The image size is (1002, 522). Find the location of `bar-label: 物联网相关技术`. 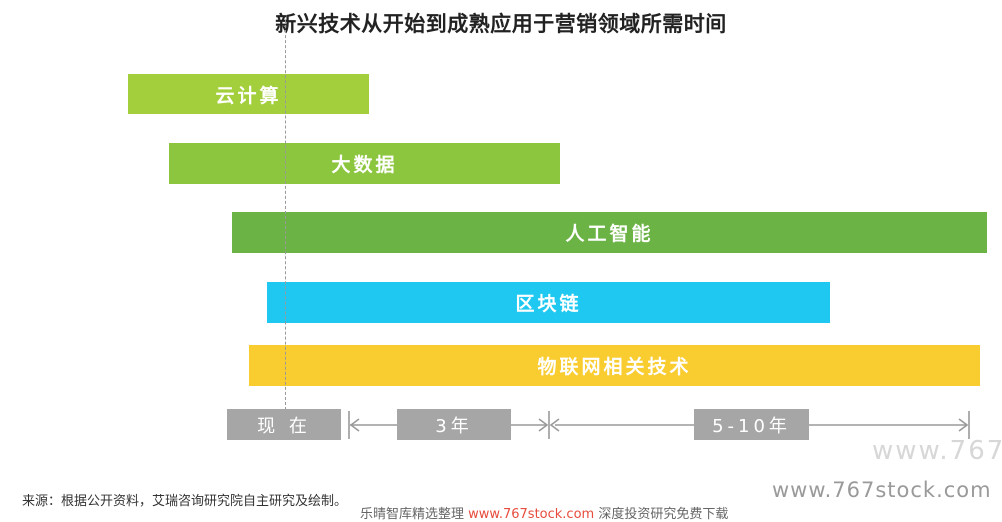

bar-label: 物联网相关技术 is located at coordinates (614, 367).